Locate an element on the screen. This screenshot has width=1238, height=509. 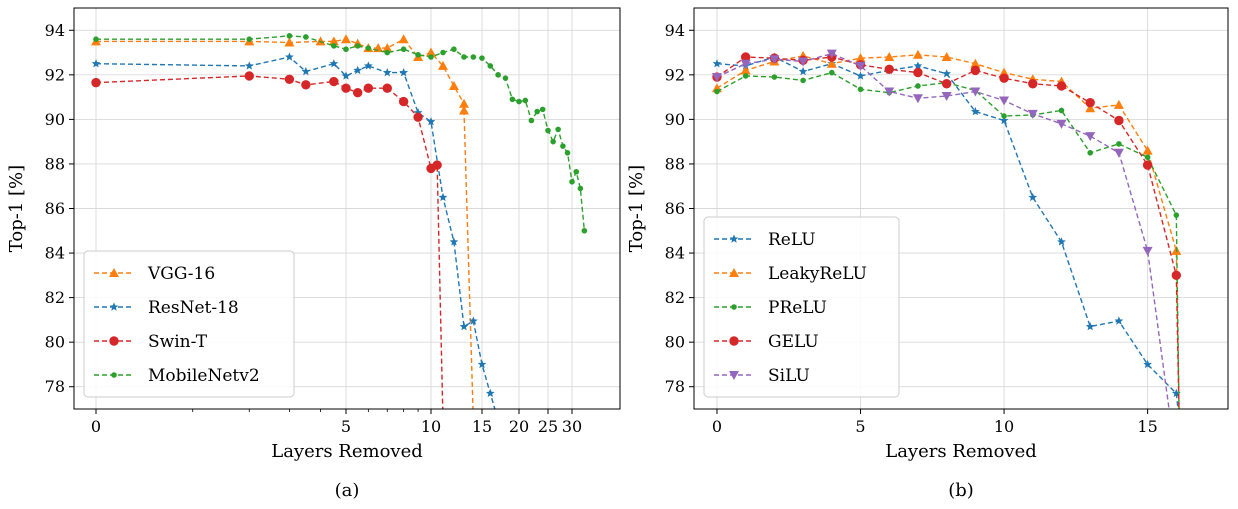
legend-label: MobileNetv2 is located at coordinates (204, 376).